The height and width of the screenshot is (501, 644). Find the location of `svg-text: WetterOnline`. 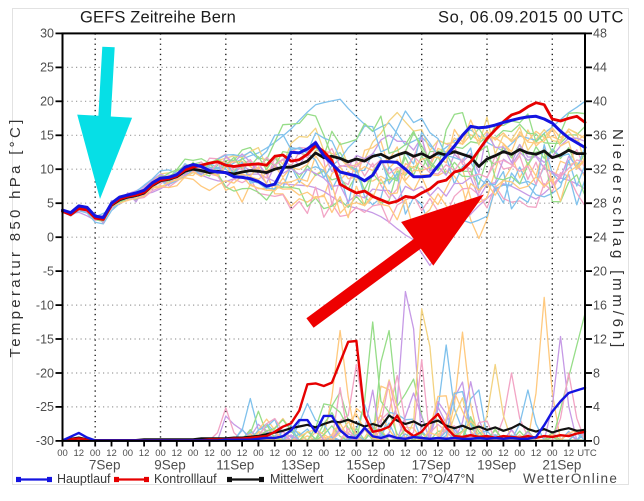

svg-text: WetterOnline is located at coordinates (570, 478).